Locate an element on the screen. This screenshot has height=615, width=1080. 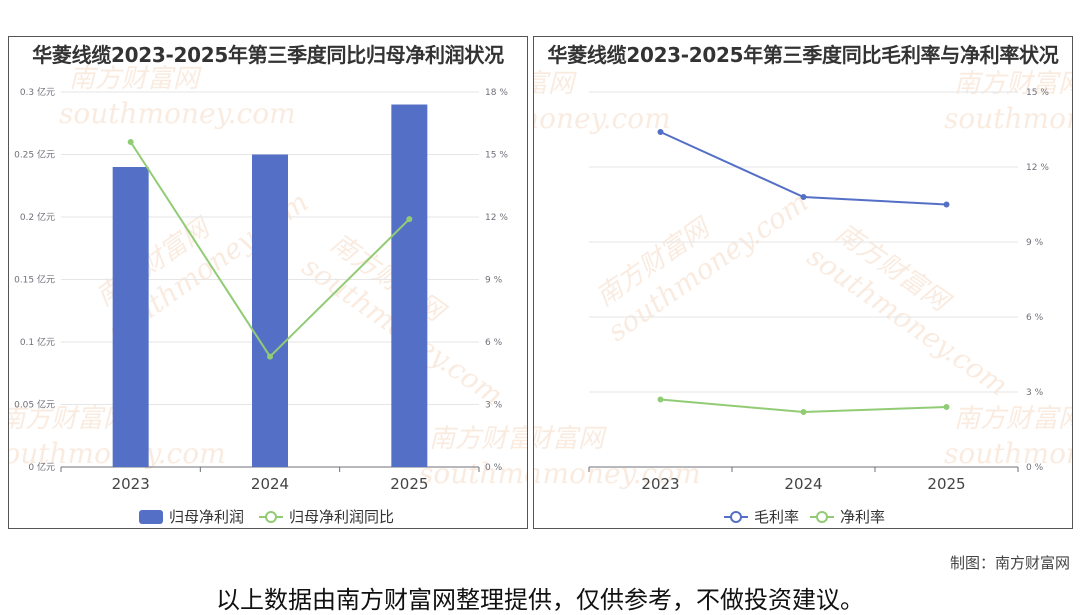
legend-label: 毛利率 is located at coordinates (776, 517).